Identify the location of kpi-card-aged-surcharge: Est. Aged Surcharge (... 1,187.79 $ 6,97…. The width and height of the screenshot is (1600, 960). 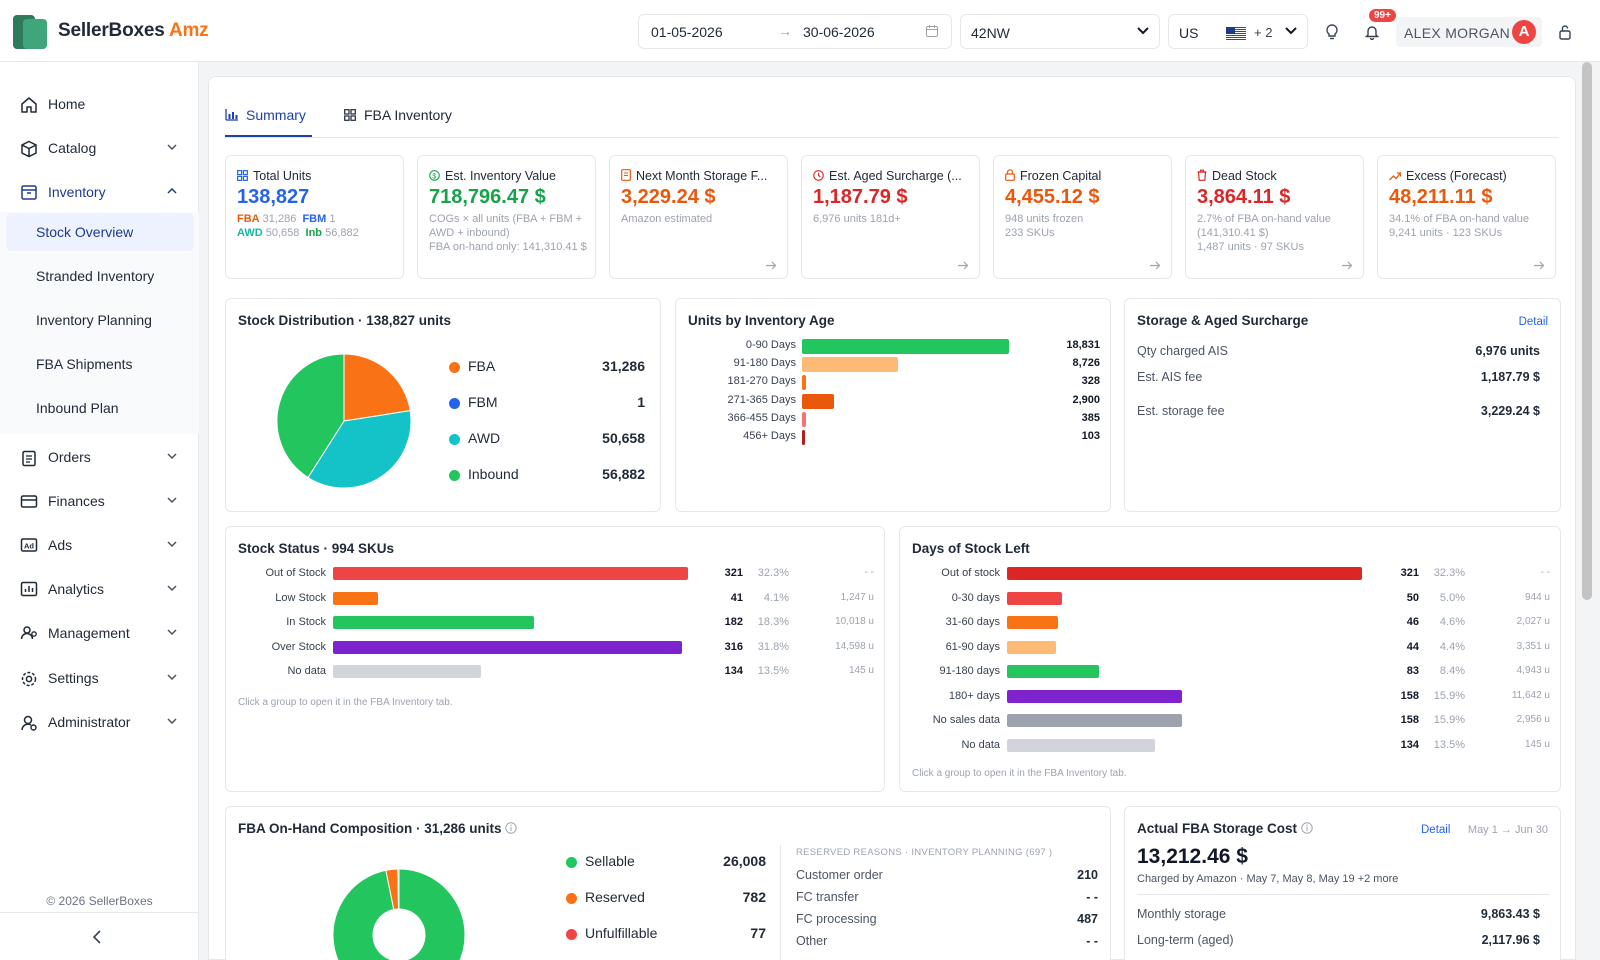
(890, 217).